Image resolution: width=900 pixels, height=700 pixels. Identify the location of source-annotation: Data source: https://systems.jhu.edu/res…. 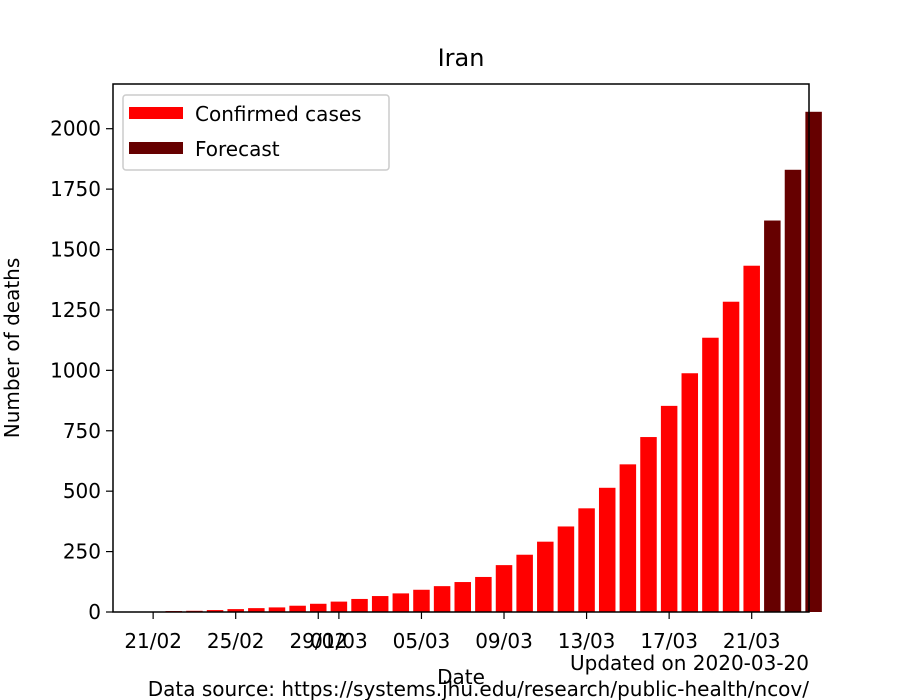
(479, 688).